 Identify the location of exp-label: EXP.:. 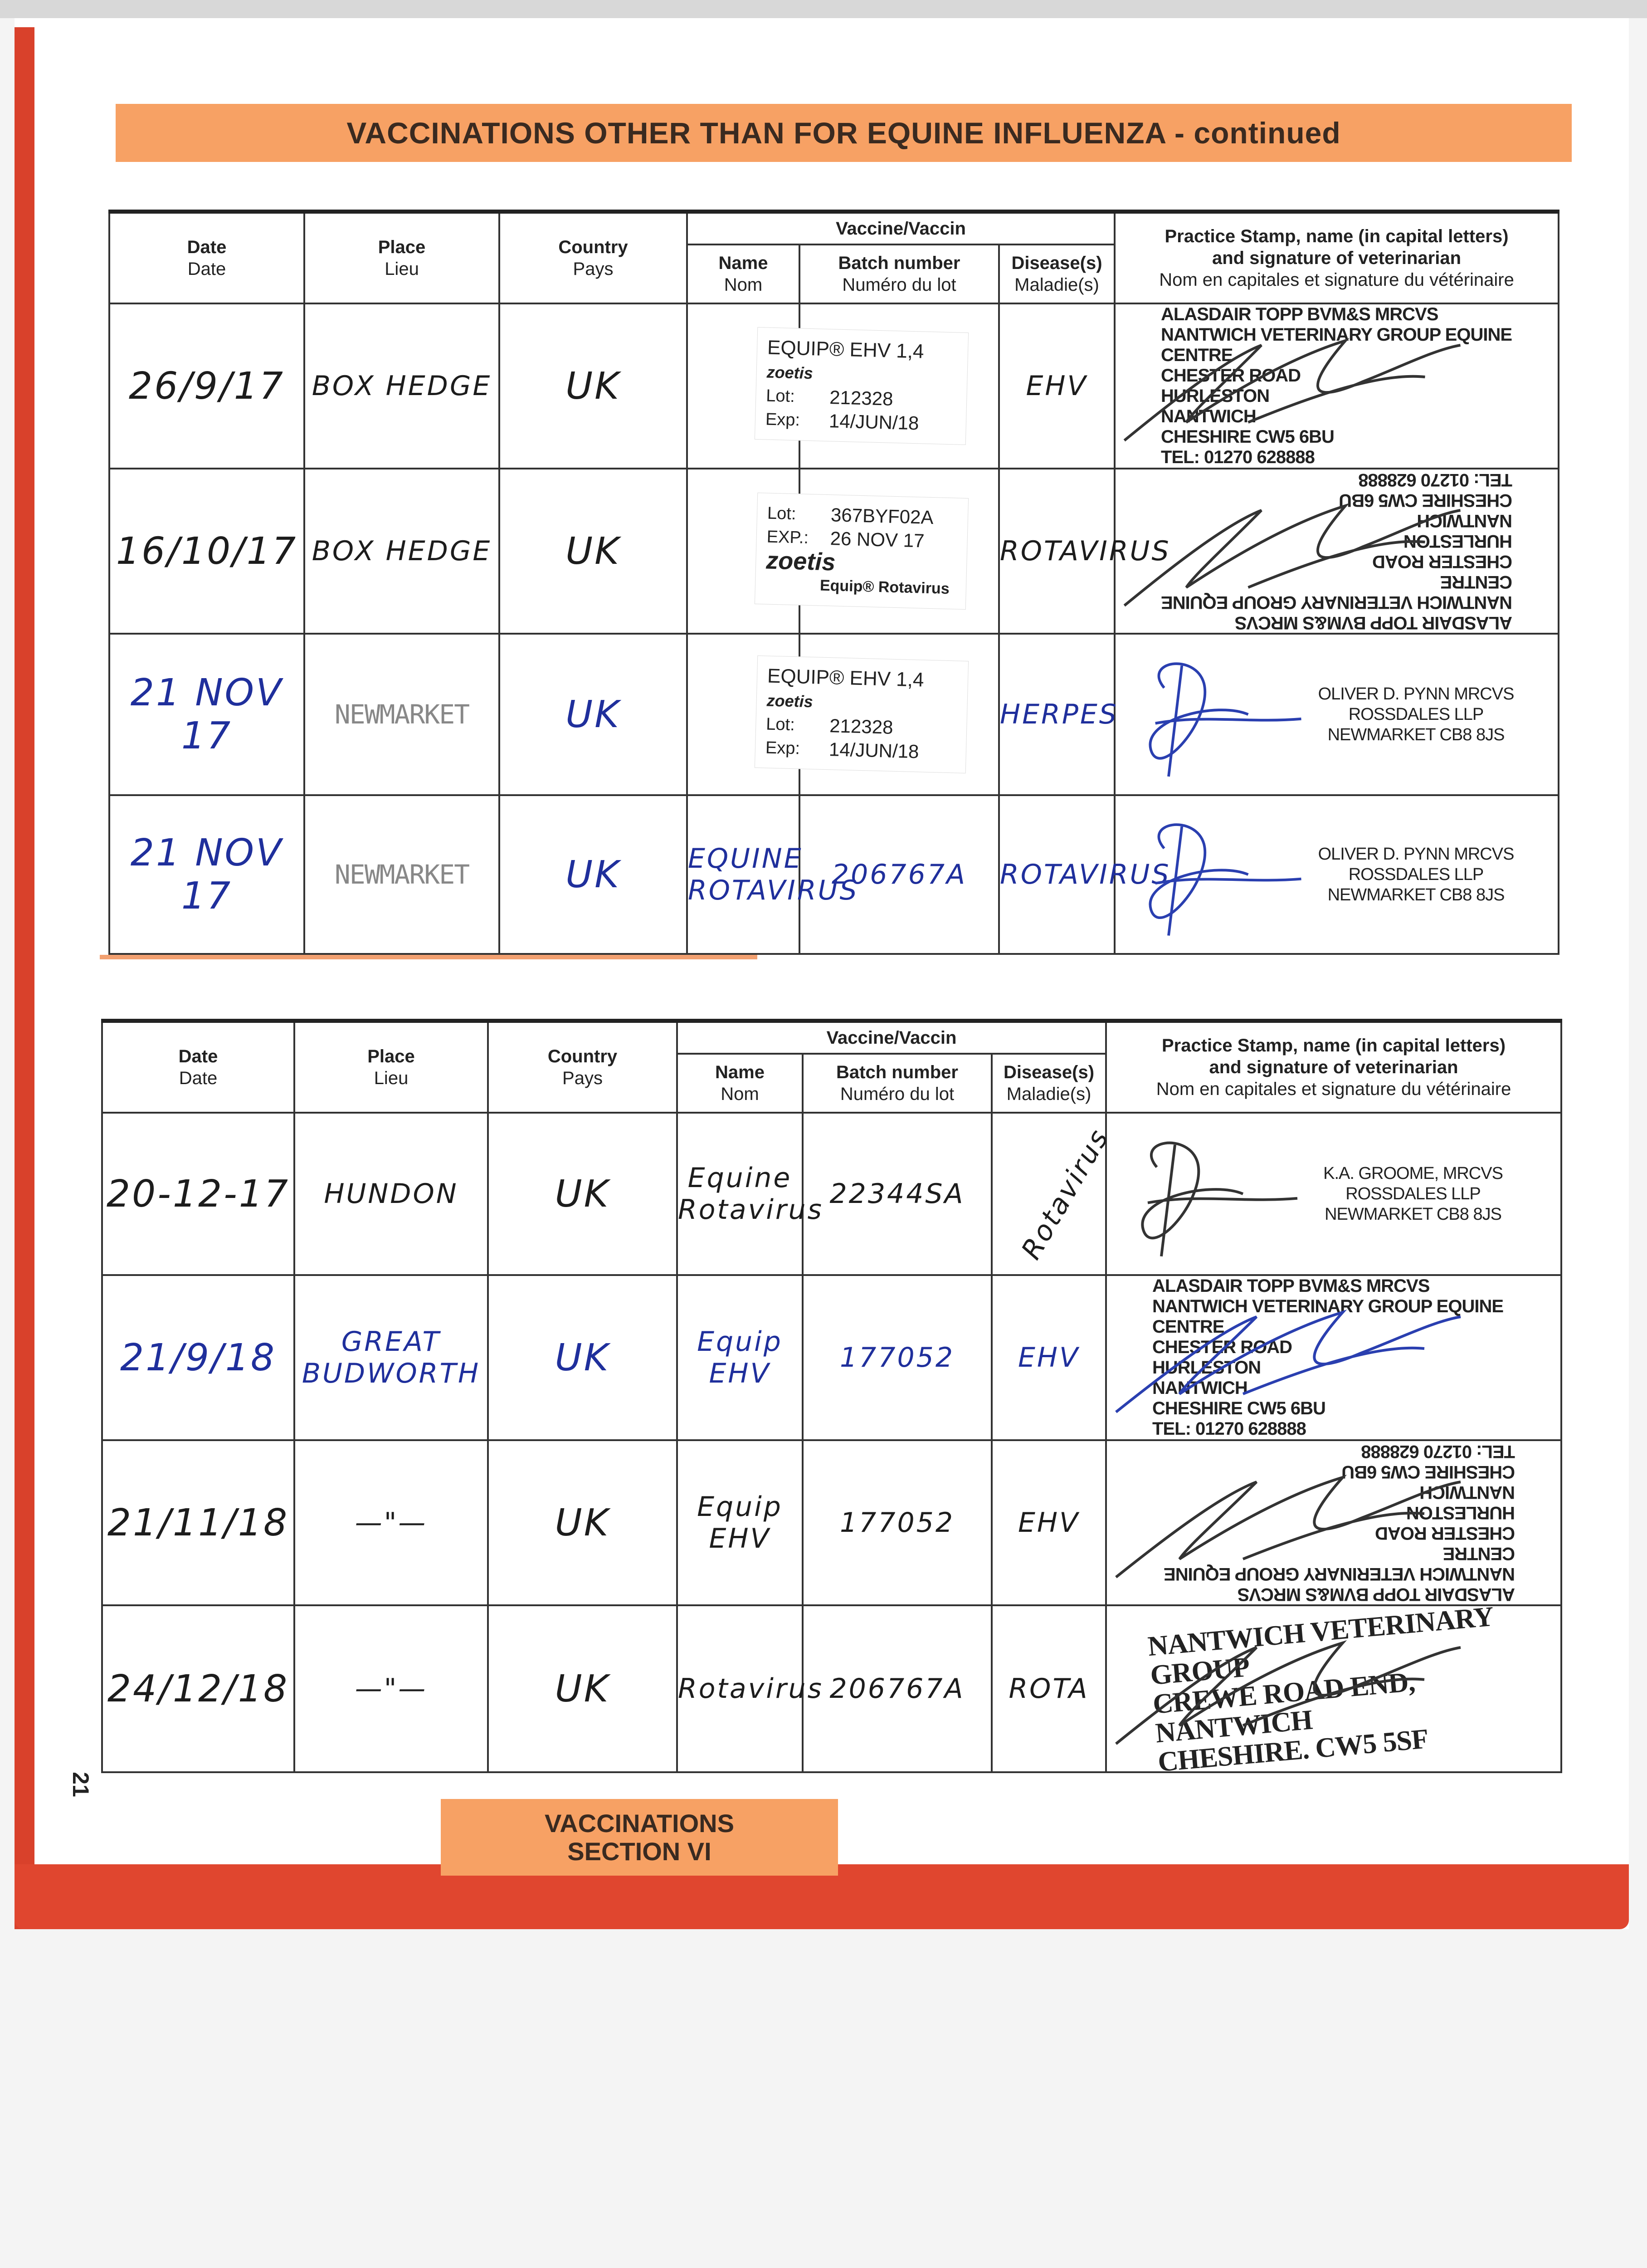
(787, 537).